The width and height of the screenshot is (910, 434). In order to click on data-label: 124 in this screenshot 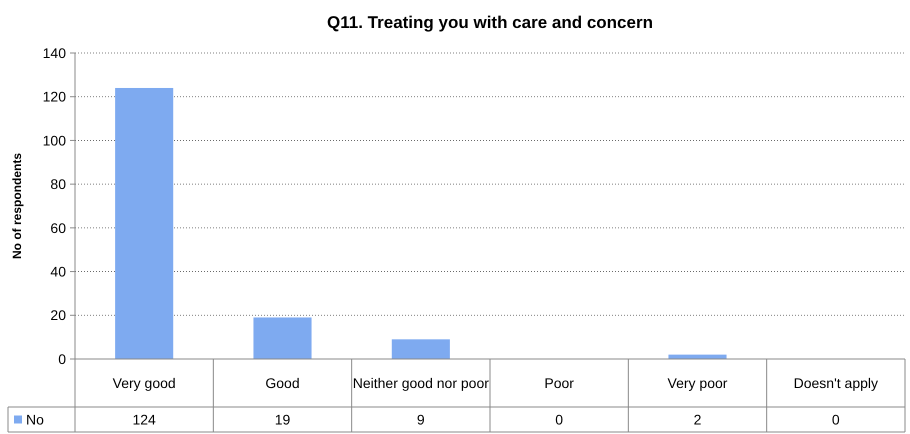, I will do `click(144, 419)`.